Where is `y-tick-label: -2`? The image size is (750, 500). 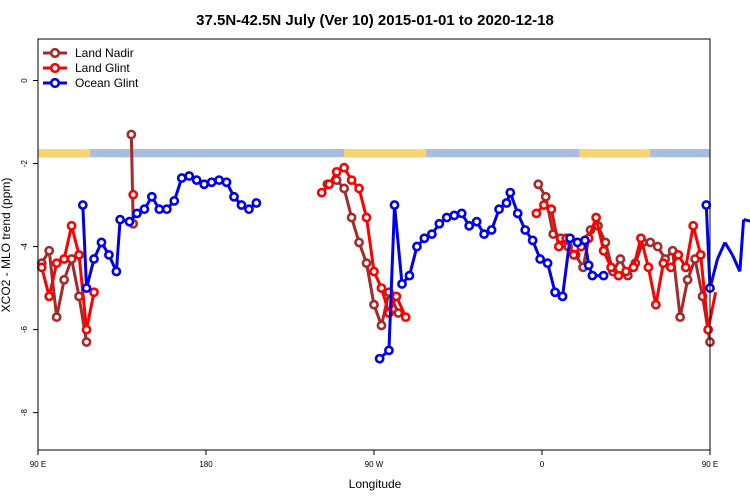 y-tick-label: -2 is located at coordinates (24, 163).